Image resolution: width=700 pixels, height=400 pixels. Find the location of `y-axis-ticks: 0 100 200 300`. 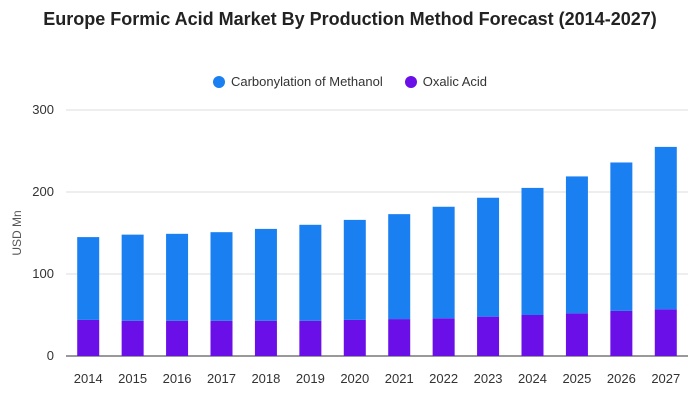

y-axis-ticks: 0 100 200 300 is located at coordinates (43, 232).